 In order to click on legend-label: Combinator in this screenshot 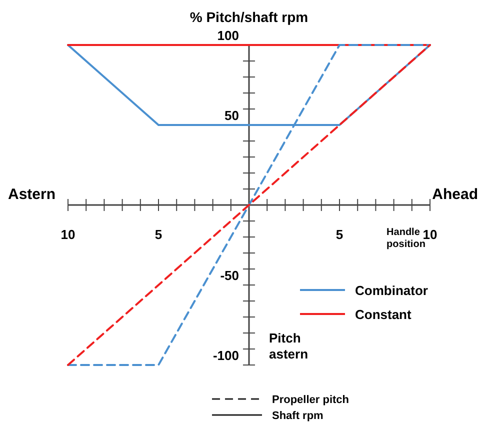, I will do `click(391, 290)`.